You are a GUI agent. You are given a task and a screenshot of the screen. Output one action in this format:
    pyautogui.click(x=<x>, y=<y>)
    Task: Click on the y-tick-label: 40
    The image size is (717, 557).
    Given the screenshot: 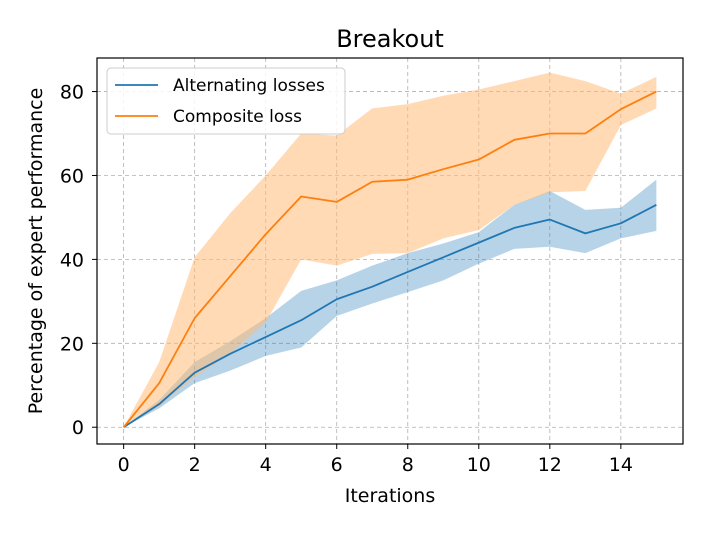 What is the action you would take?
    pyautogui.click(x=72, y=260)
    